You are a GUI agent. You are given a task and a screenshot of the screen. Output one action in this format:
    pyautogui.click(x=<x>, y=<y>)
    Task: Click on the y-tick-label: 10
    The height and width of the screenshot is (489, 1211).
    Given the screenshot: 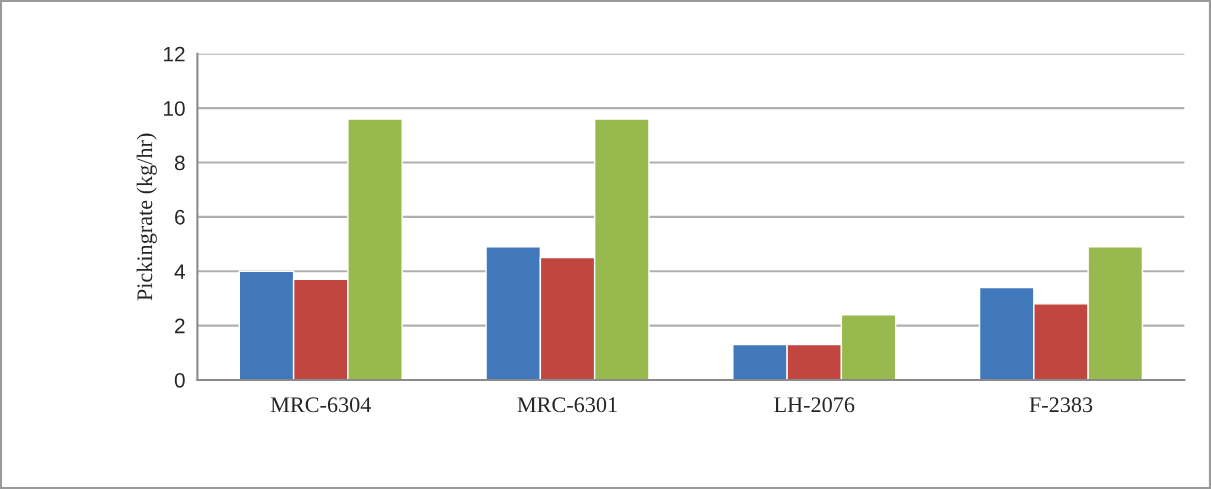 What is the action you would take?
    pyautogui.click(x=174, y=108)
    